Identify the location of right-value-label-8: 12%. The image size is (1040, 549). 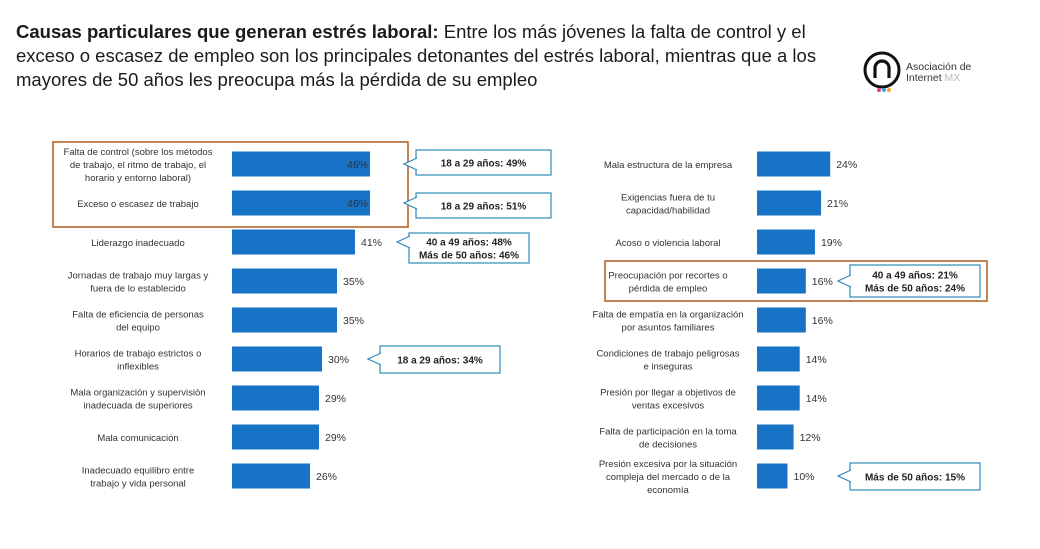
(810, 438).